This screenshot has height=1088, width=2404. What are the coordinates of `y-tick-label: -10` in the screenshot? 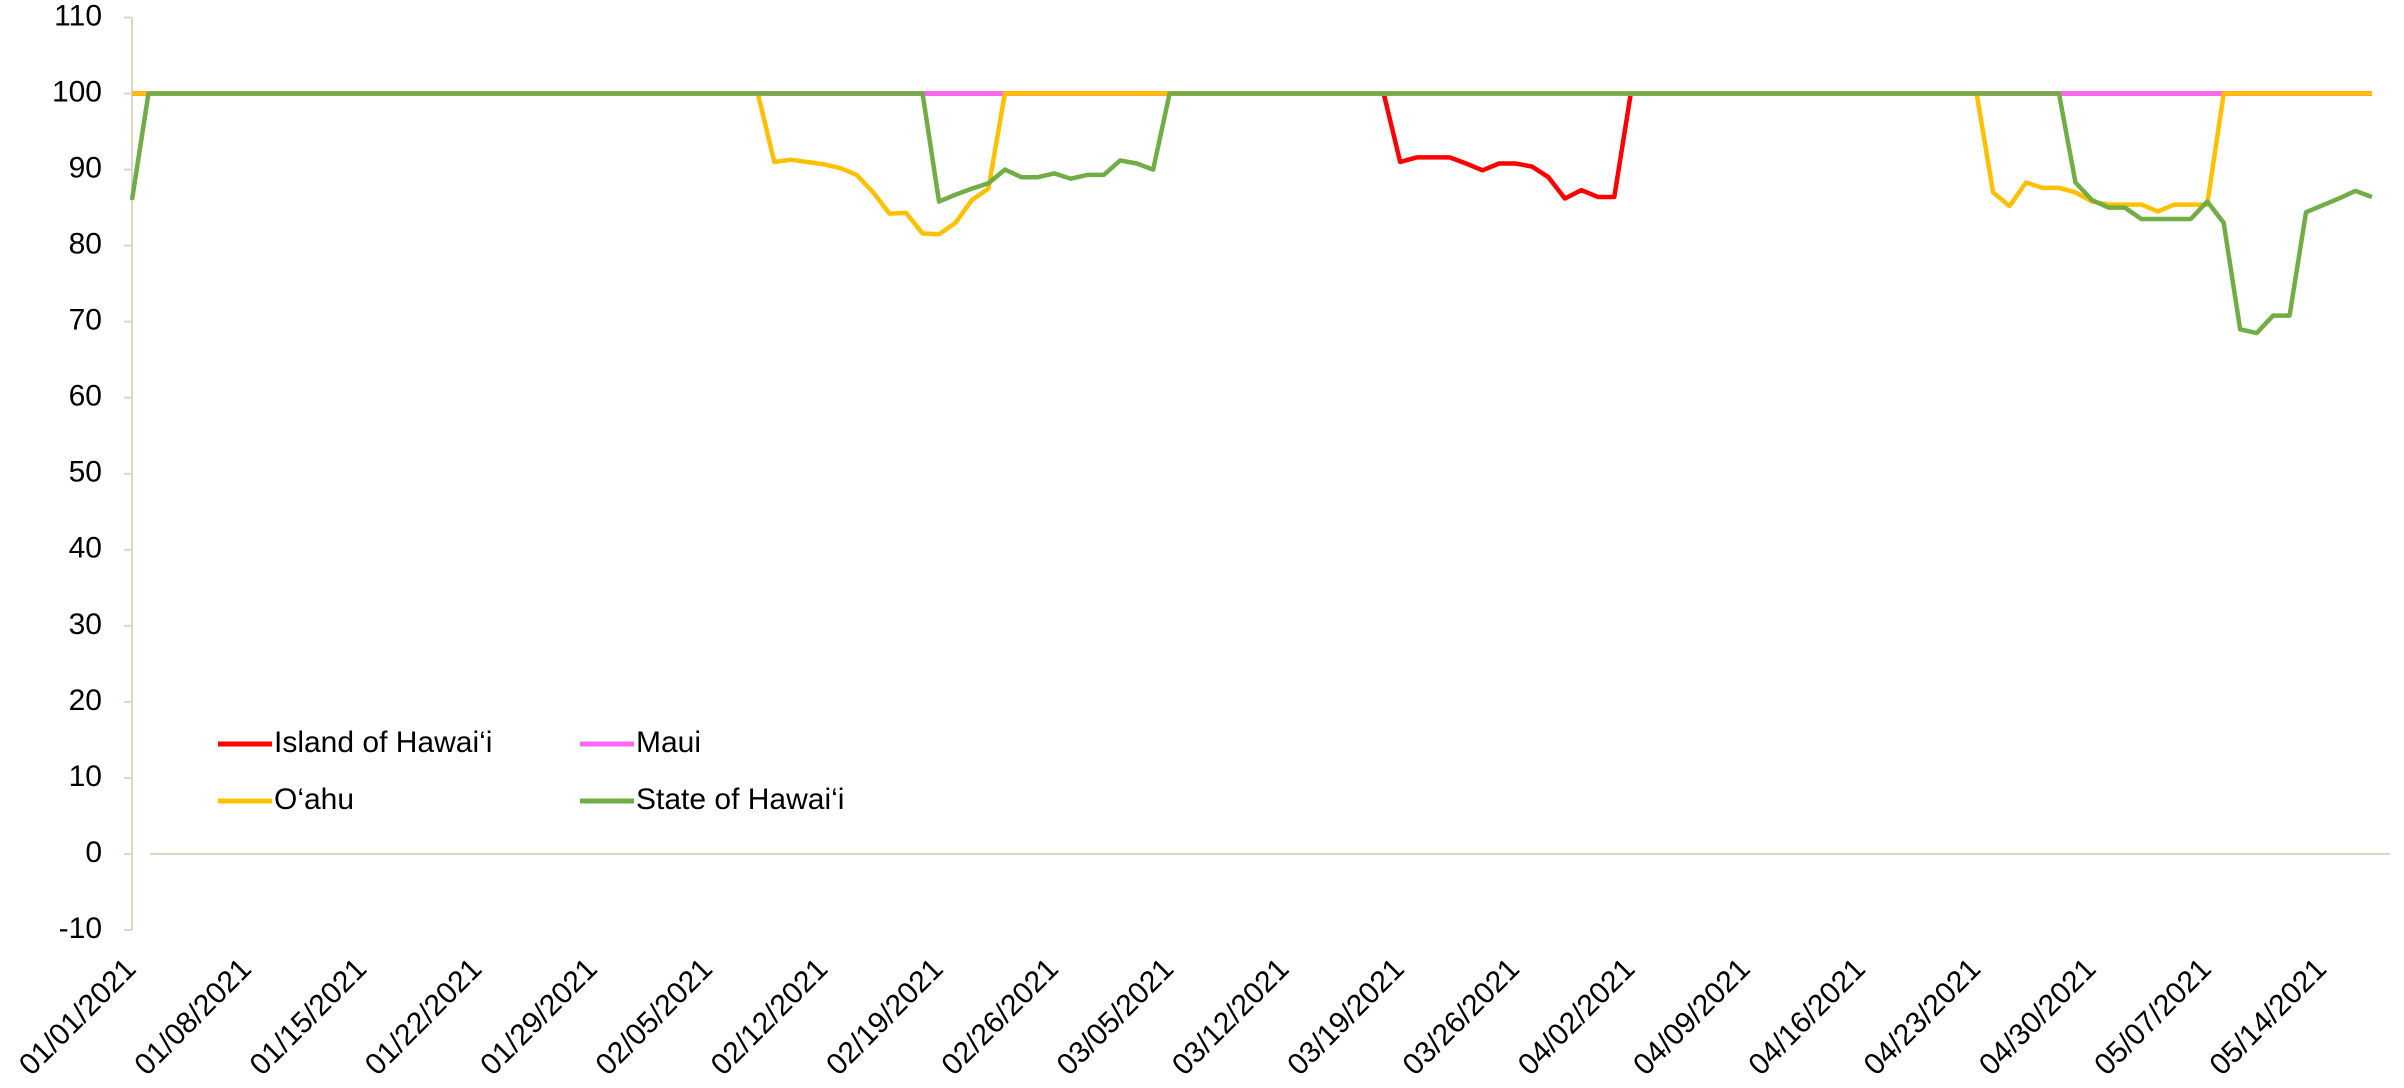 It's located at (80, 928).